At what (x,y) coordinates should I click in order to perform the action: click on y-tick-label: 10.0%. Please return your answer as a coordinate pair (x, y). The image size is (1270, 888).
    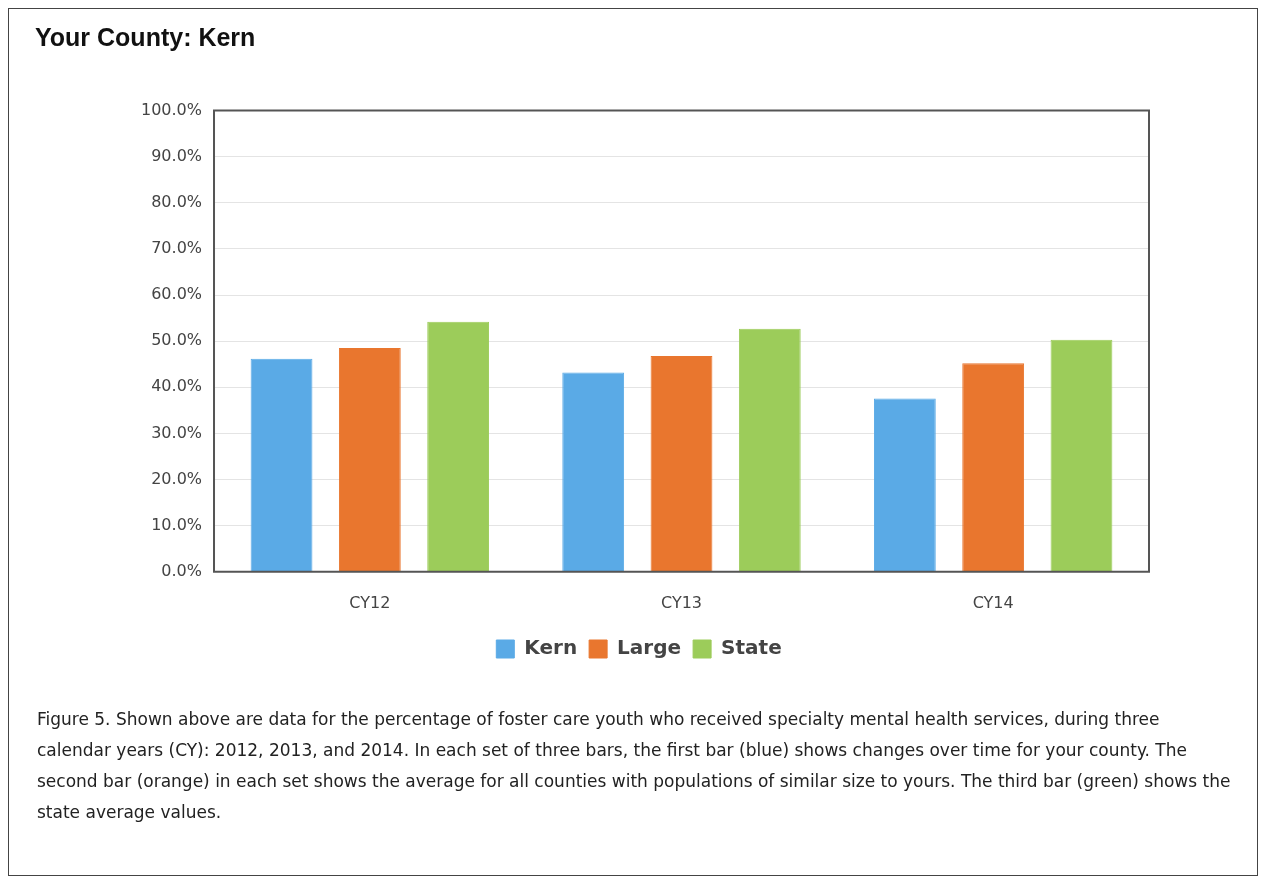
    Looking at the image, I should click on (177, 524).